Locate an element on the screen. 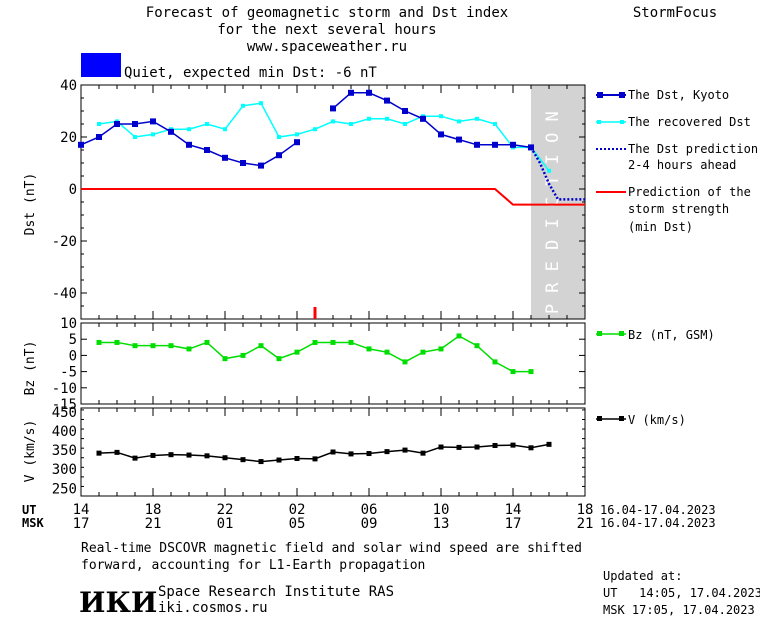  chart-title-line2: for the next several hours is located at coordinates (326, 30).